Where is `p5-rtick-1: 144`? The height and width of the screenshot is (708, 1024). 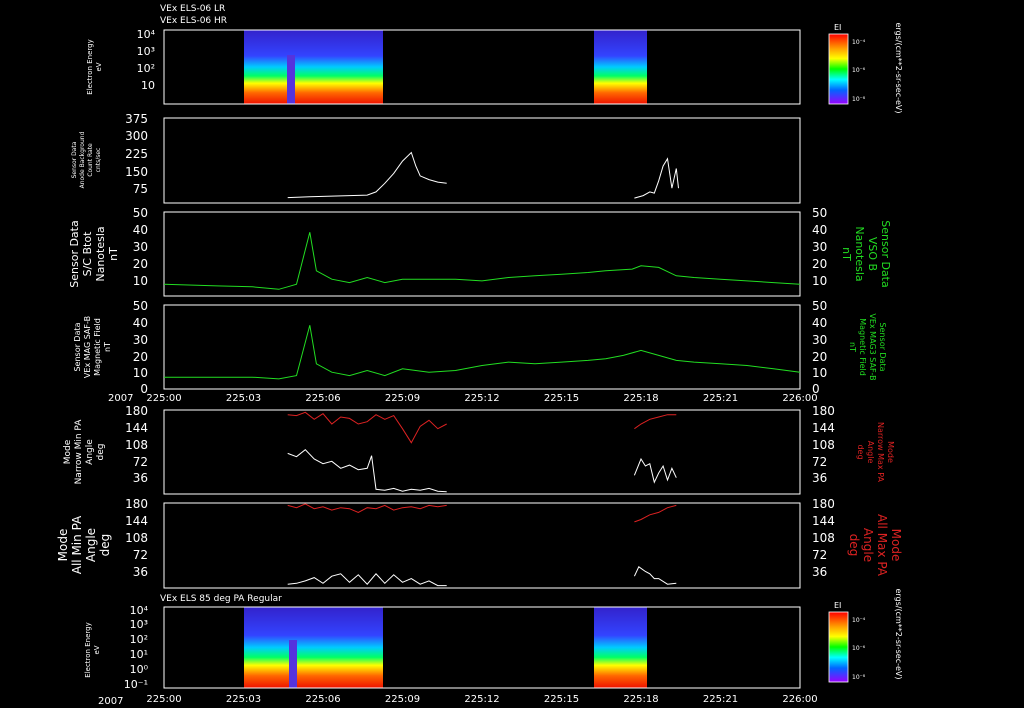 p5-rtick-1: 144 is located at coordinates (823, 428).